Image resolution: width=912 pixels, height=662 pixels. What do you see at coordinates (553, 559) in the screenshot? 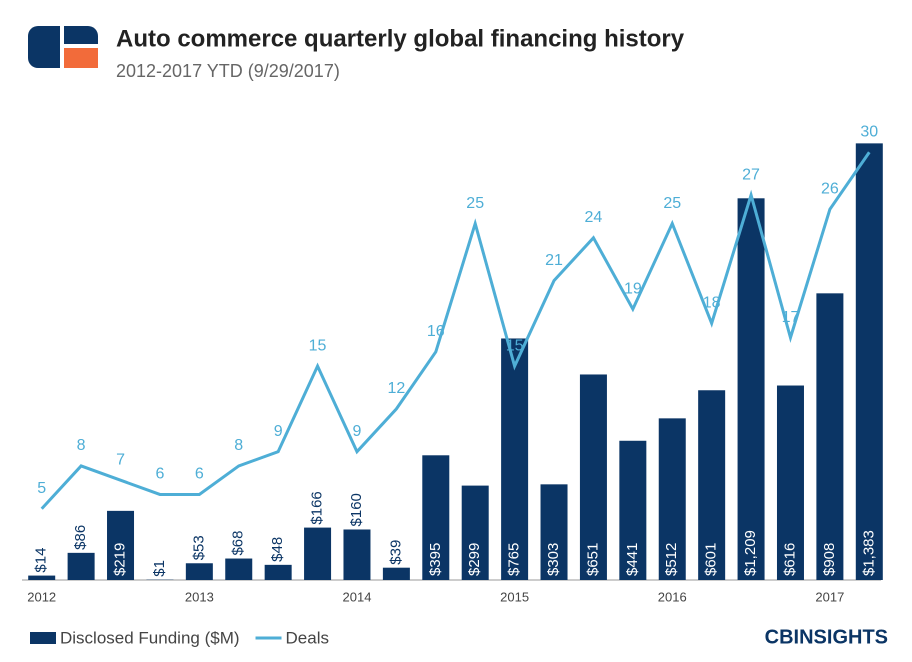
I see `bar-value-label: $303` at bounding box center [553, 559].